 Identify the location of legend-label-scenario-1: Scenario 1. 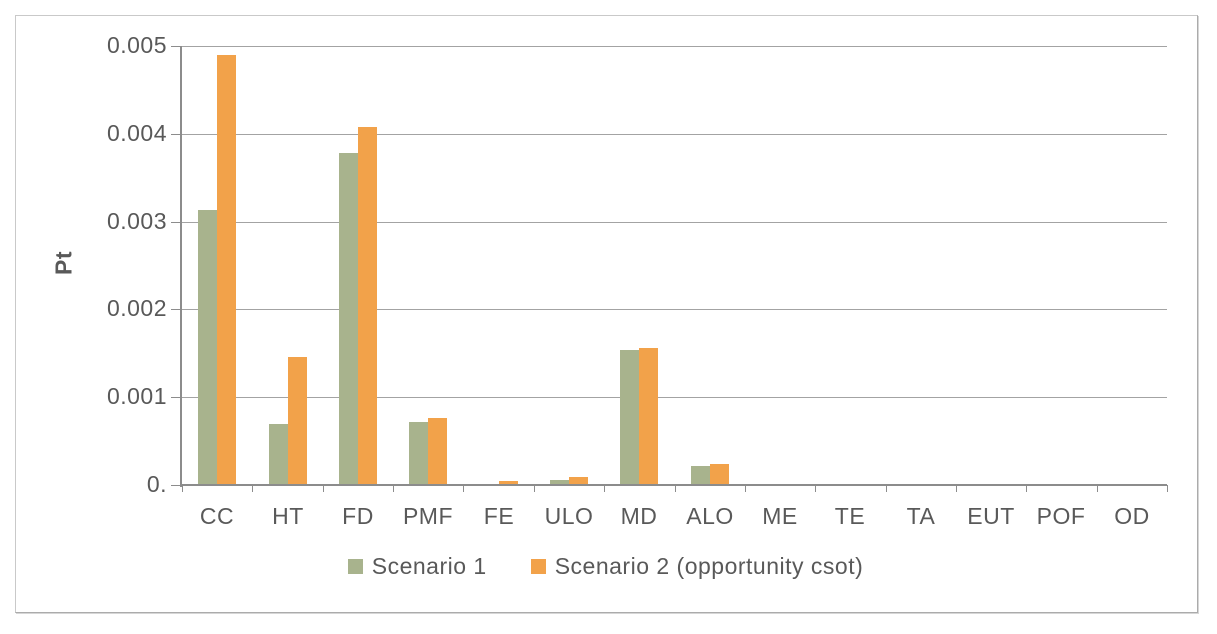
(429, 566).